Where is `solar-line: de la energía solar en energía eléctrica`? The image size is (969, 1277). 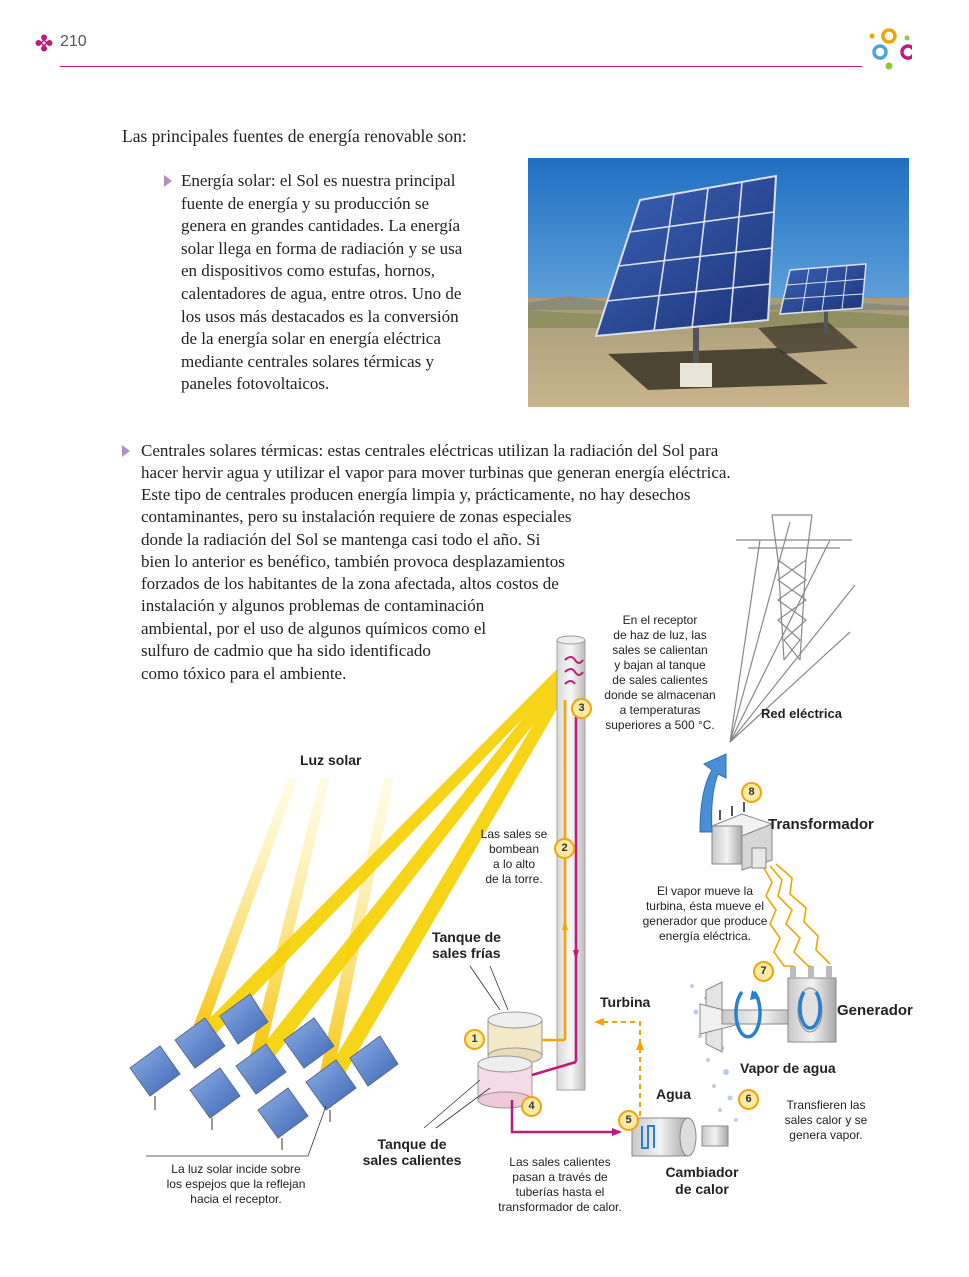 solar-line: de la energía solar en energía eléctrica is located at coordinates (311, 339).